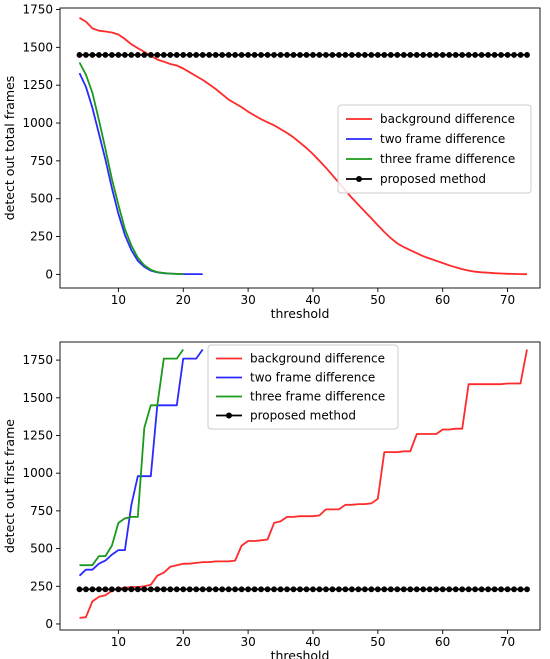 The width and height of the screenshot is (550, 659). What do you see at coordinates (37, 47) in the screenshot?
I see `y-tick-label: 1500` at bounding box center [37, 47].